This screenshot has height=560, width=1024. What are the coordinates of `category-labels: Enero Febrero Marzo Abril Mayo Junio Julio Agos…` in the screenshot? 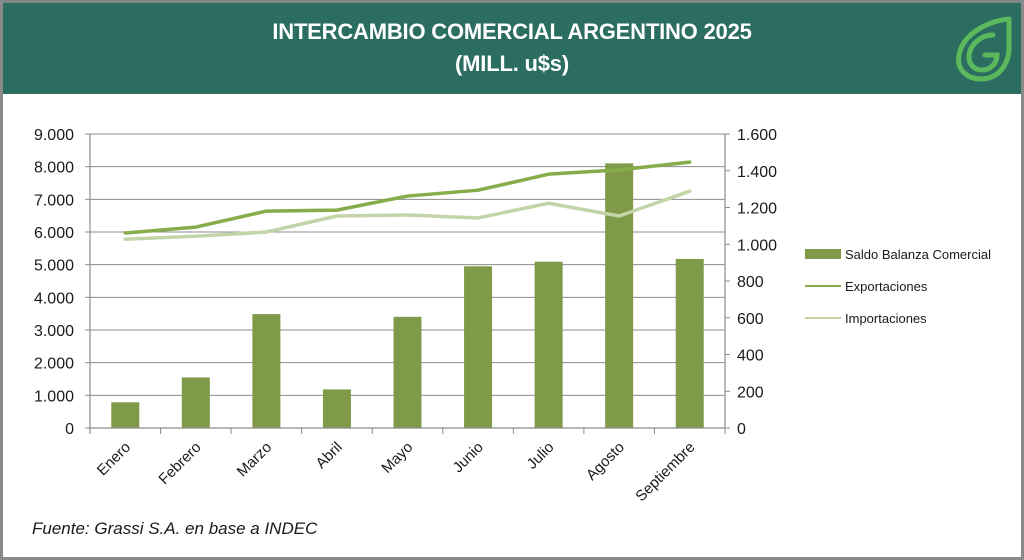 It's located at (396, 472).